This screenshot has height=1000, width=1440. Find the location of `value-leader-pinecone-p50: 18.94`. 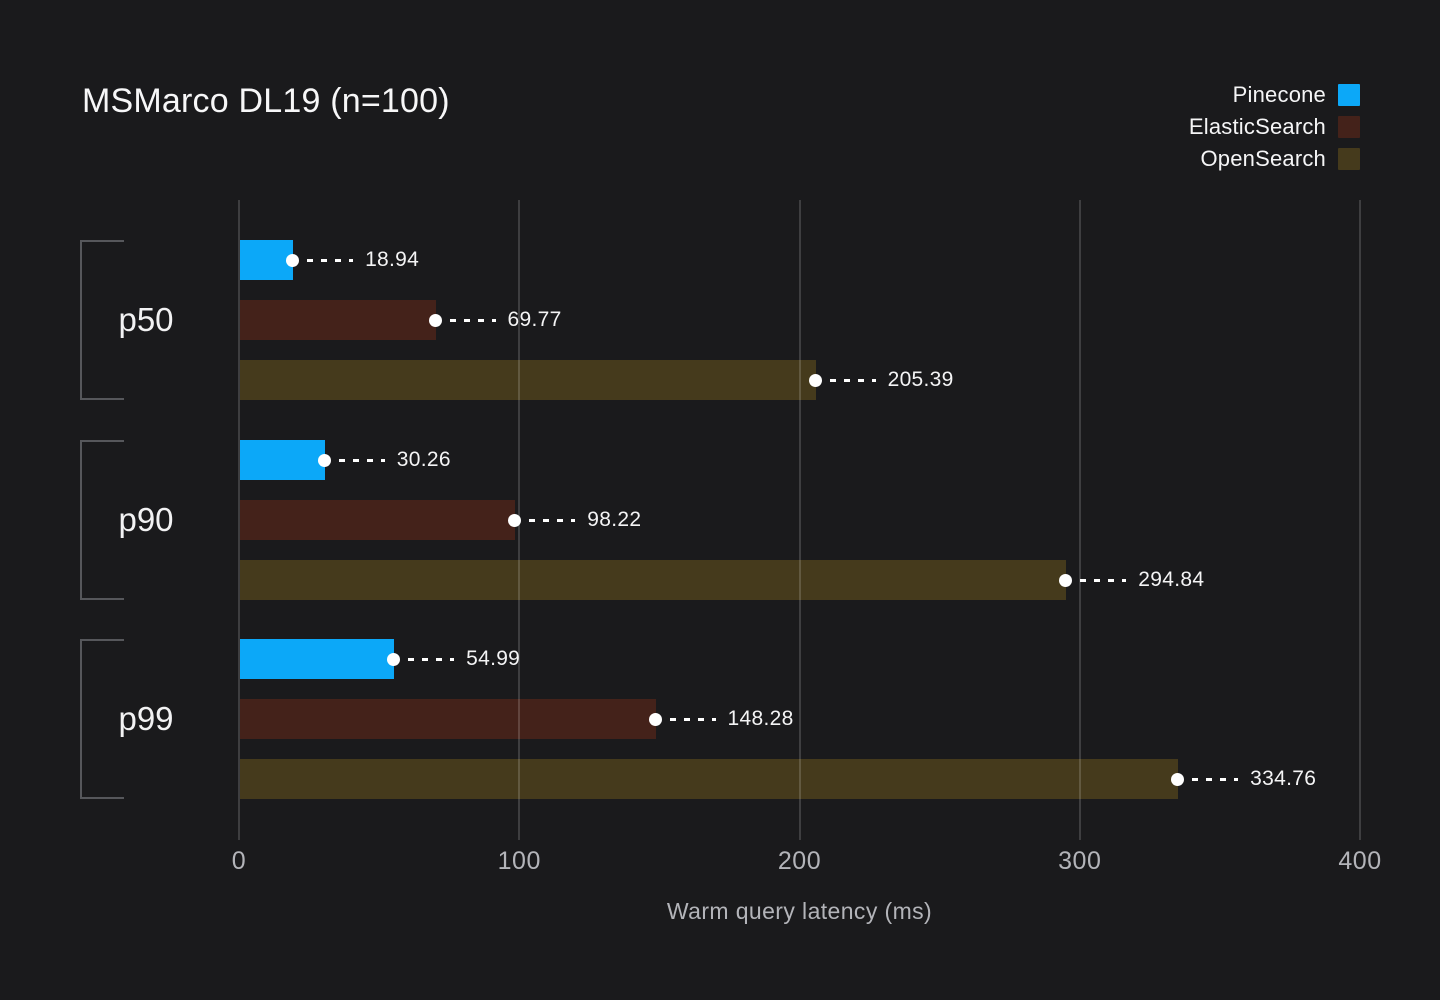

value-leader-pinecone-p50: 18.94 is located at coordinates (353, 260).